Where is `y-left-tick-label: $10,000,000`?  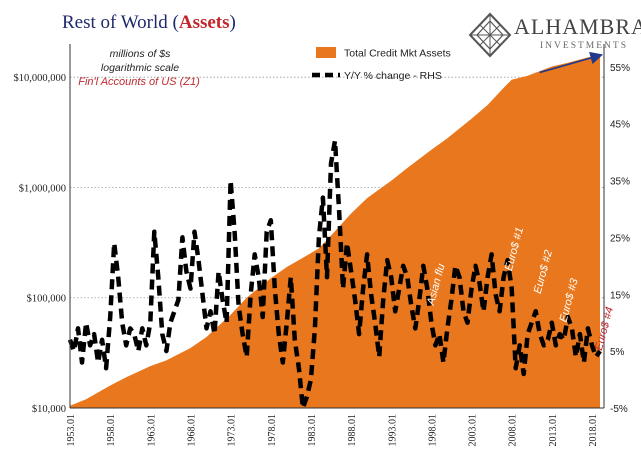
y-left-tick-label: $10,000,000 is located at coordinates (40, 78).